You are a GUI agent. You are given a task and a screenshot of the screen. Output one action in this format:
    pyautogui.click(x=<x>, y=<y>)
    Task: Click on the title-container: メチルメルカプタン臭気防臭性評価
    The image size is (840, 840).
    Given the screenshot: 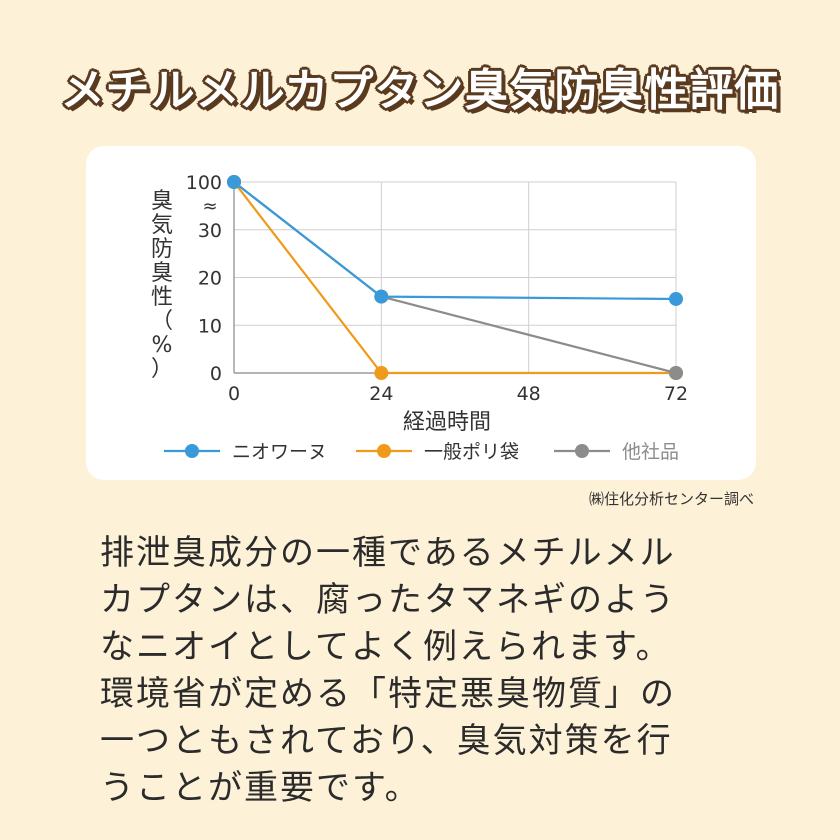 What is the action you would take?
    pyautogui.click(x=420, y=86)
    